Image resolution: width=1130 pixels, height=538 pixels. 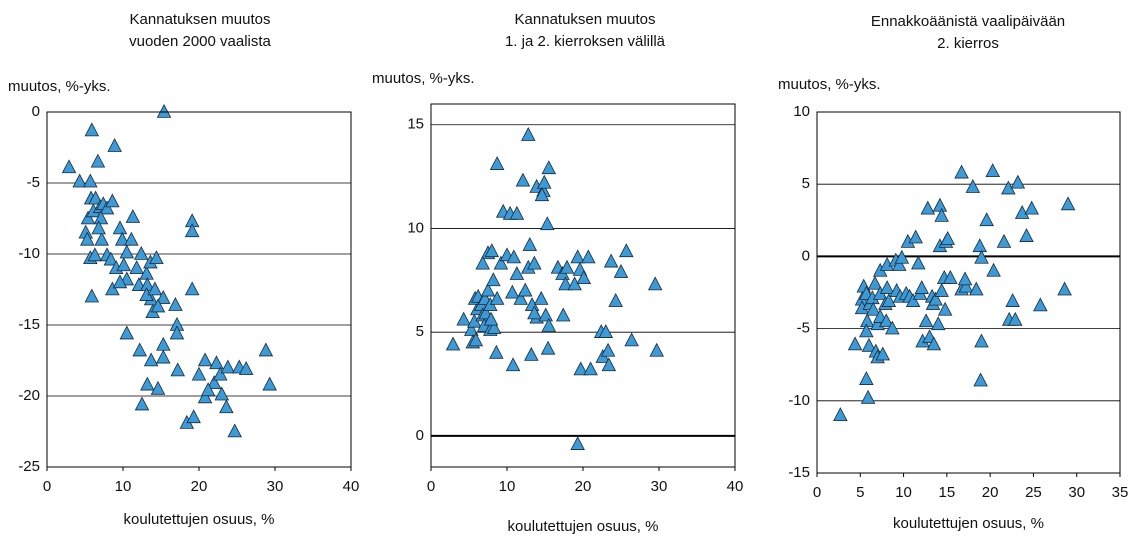 What do you see at coordinates (585, 41) in the screenshot?
I see `chart-title: 1. ja 2. kierroksen välillä` at bounding box center [585, 41].